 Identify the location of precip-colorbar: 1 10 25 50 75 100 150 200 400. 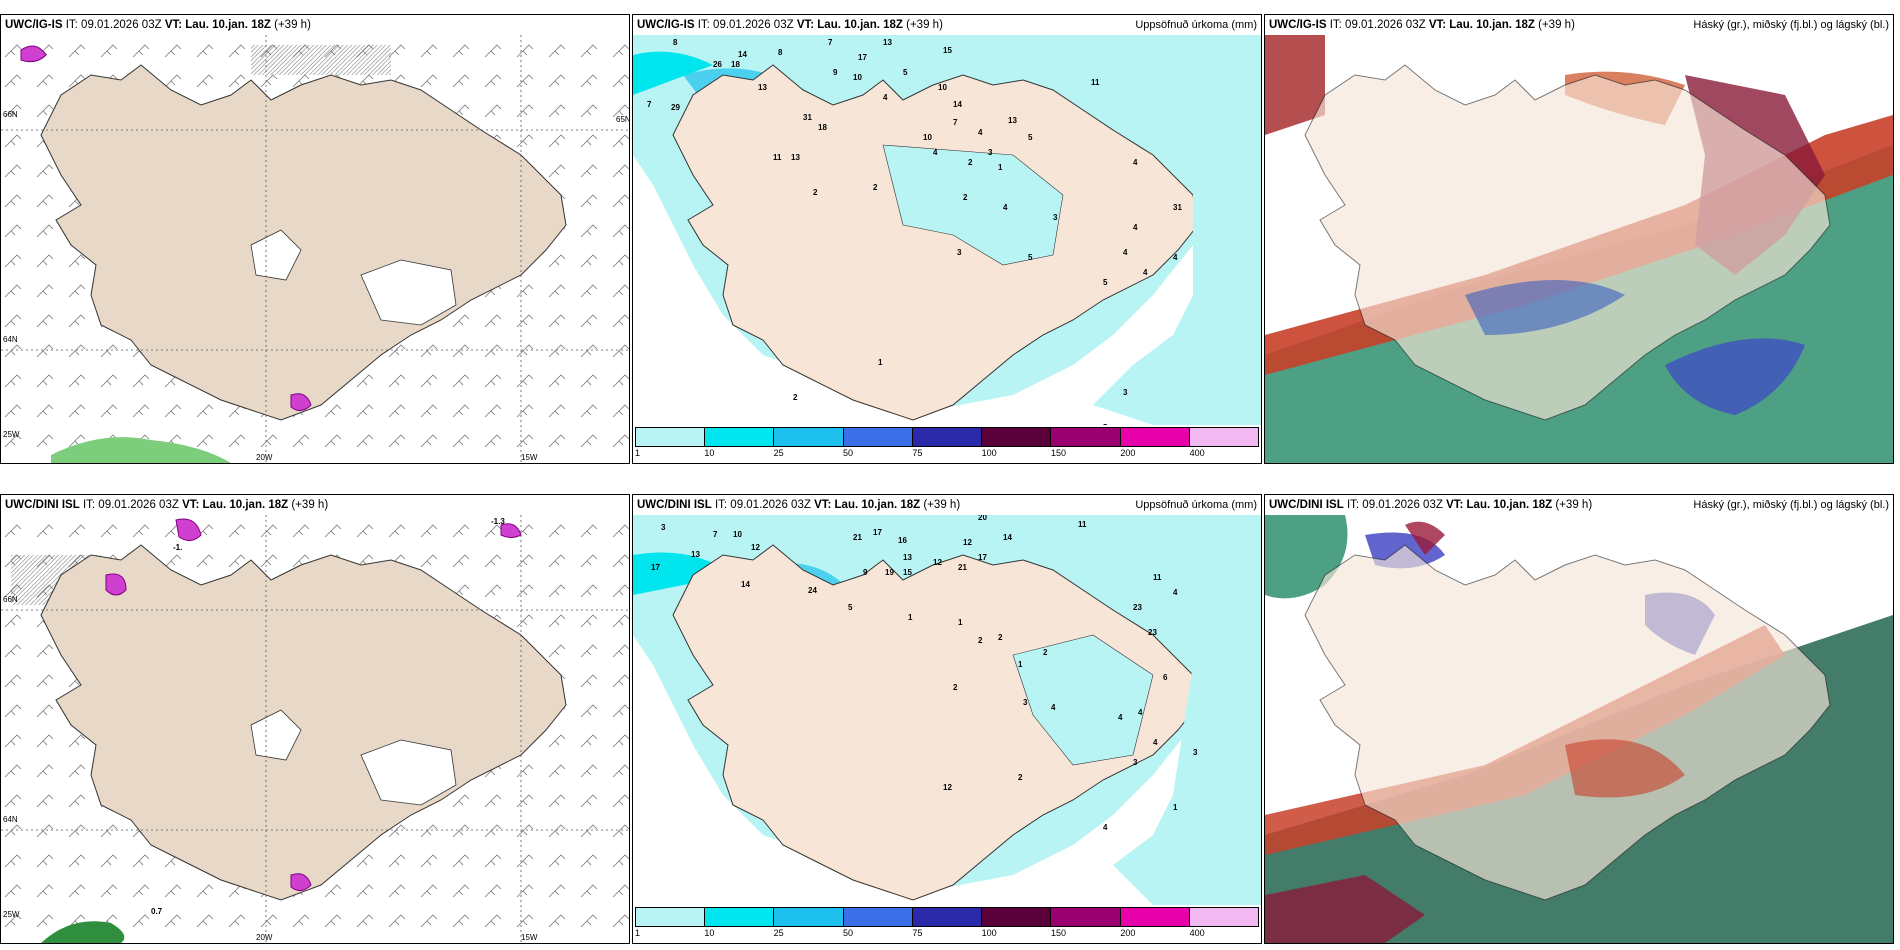
(947, 924).